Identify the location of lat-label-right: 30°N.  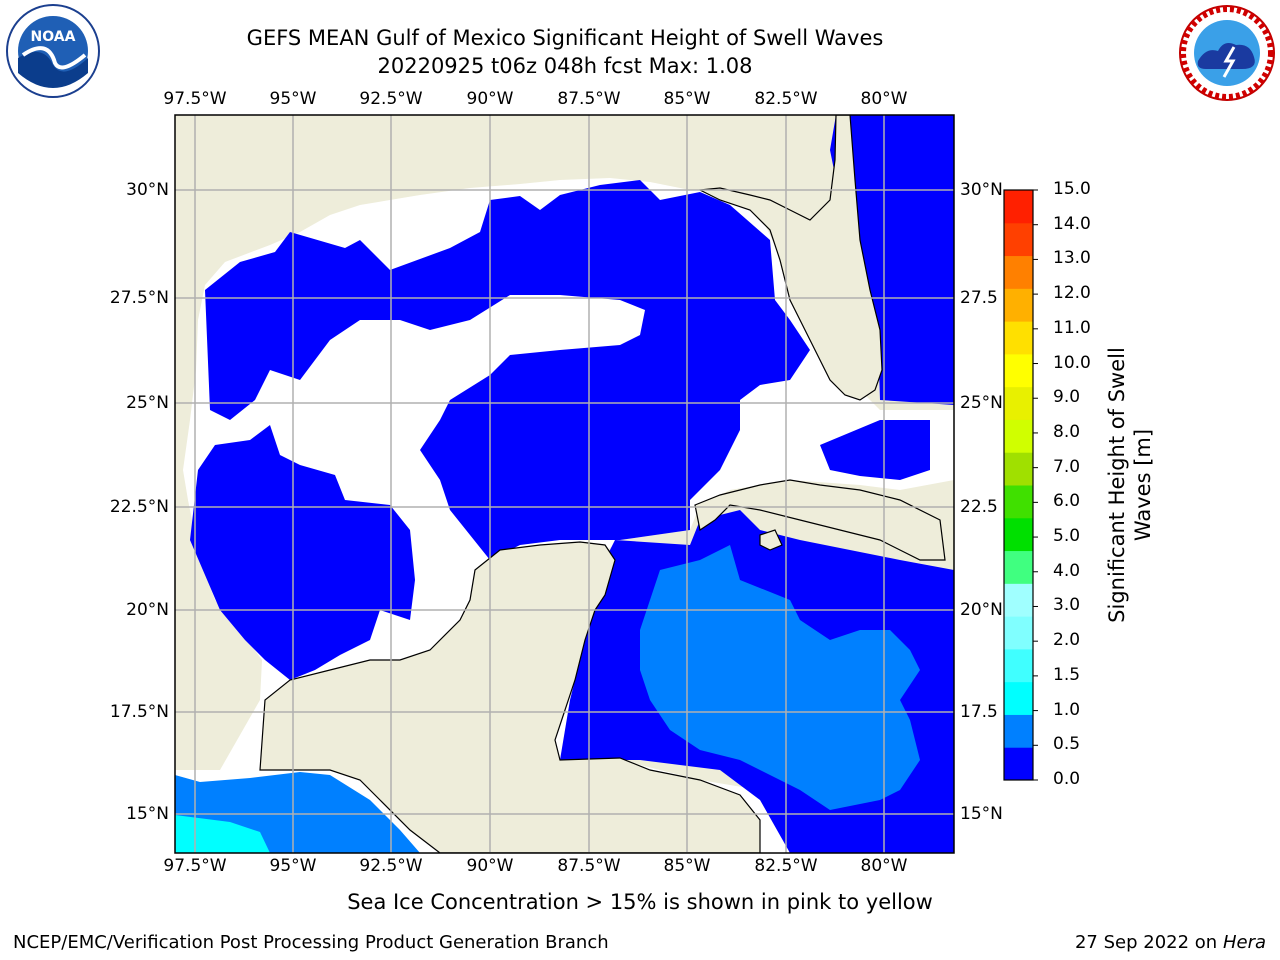
(981, 190).